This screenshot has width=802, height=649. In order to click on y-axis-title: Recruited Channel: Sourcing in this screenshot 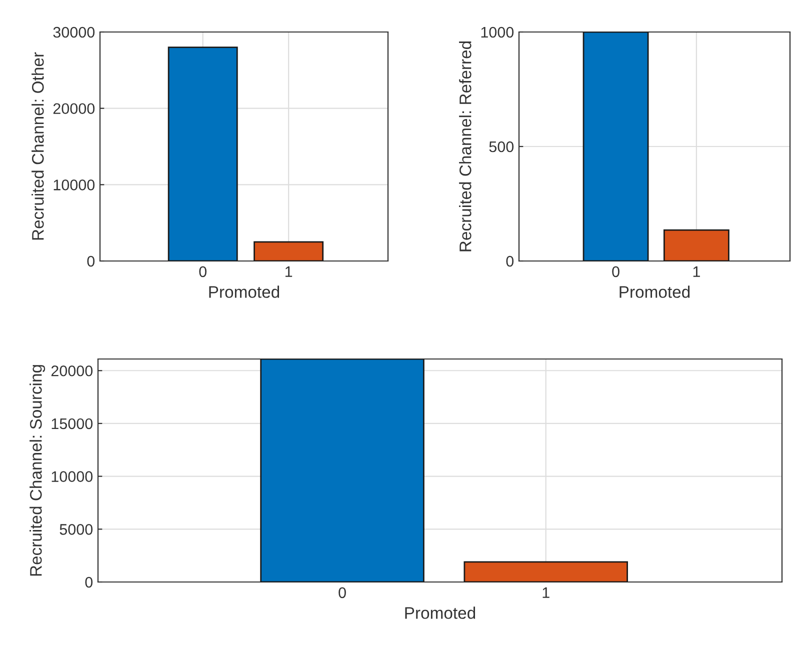, I will do `click(38, 470)`.